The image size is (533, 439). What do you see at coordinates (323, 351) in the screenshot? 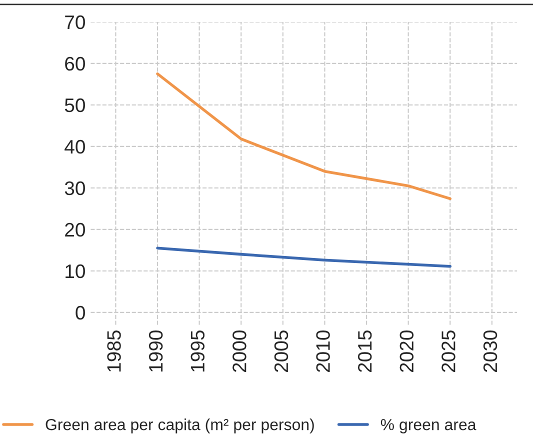
I see `x-tick-label: 2010` at bounding box center [323, 351].